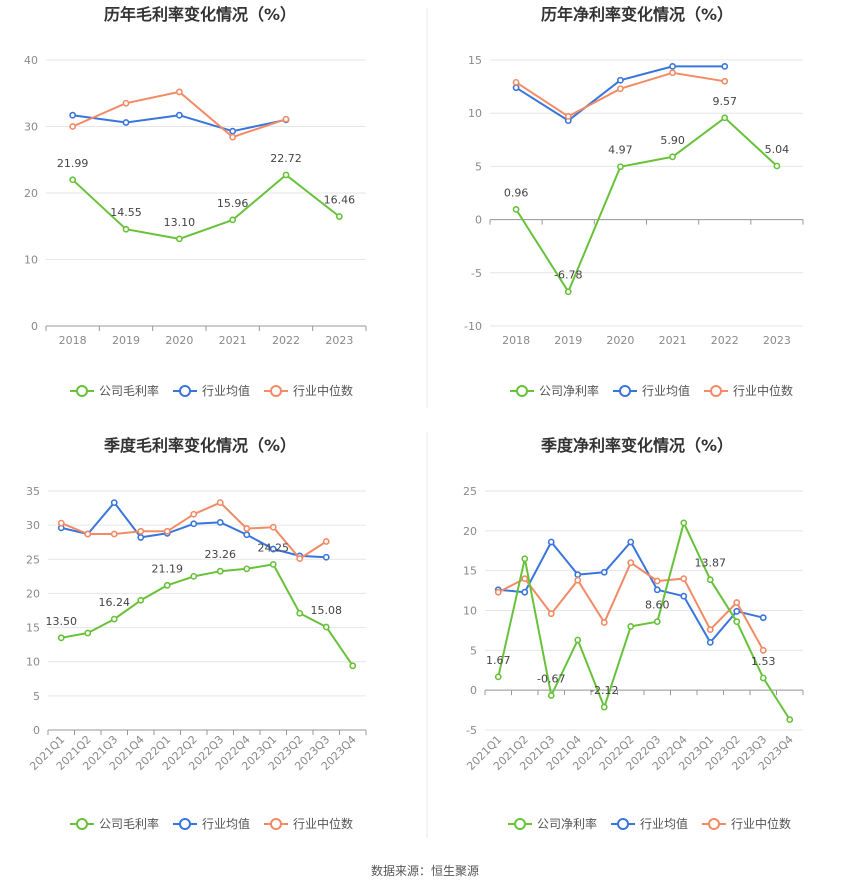  What do you see at coordinates (672, 140) in the screenshot?
I see `data-label: 5.90` at bounding box center [672, 140].